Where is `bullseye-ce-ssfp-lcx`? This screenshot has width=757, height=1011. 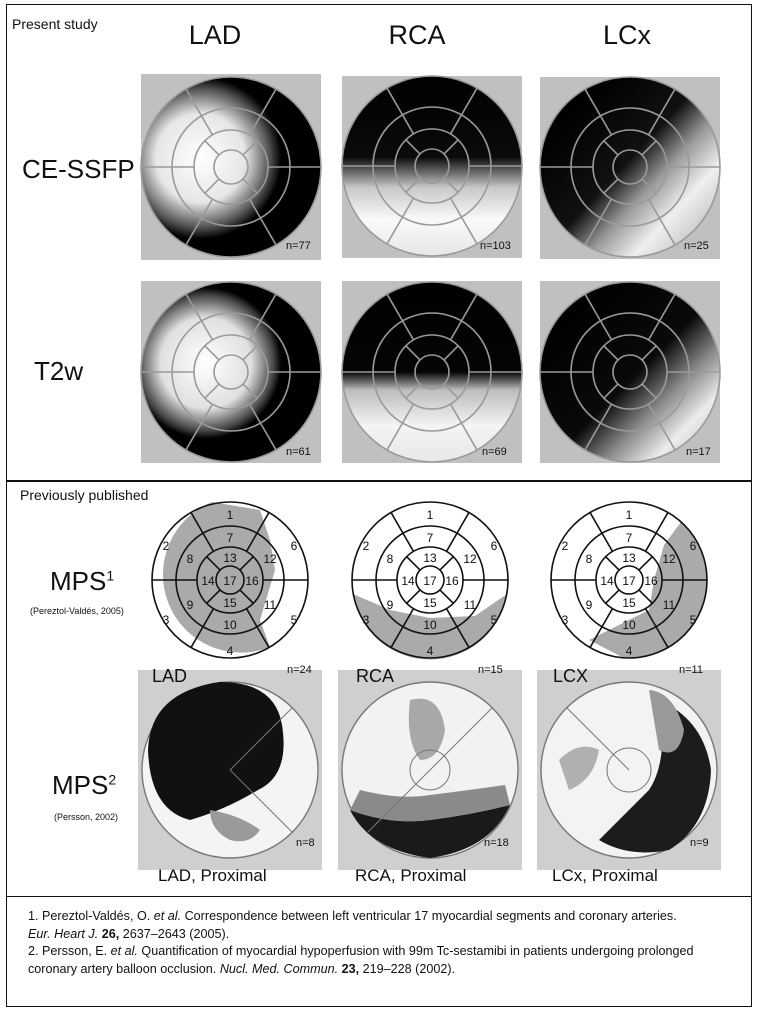 bullseye-ce-ssfp-lcx is located at coordinates (630, 167).